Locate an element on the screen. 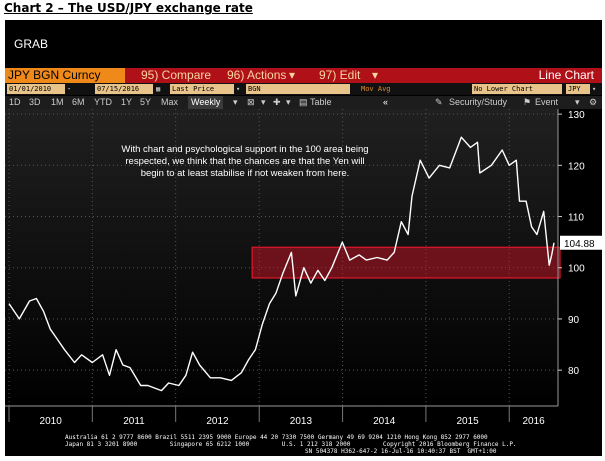 The image size is (605, 461). chart-caption: Chart 2 – The USD/JPY exchange rate is located at coordinates (128, 8).